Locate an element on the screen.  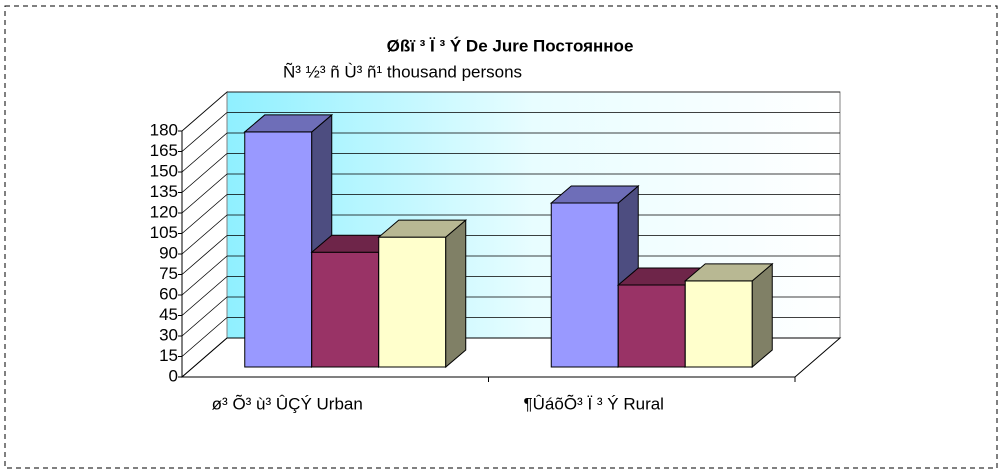
y-tick-label: 150 is located at coordinates (164, 170).